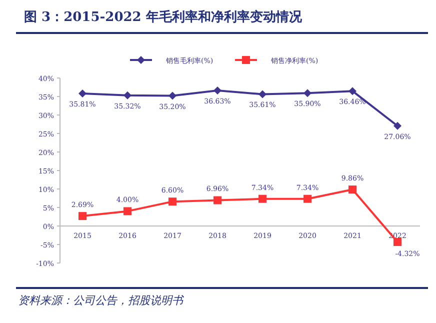 The height and width of the screenshot is (323, 436). I want to click on text: 资料来源：公司公告，招股说明书, so click(101, 300).